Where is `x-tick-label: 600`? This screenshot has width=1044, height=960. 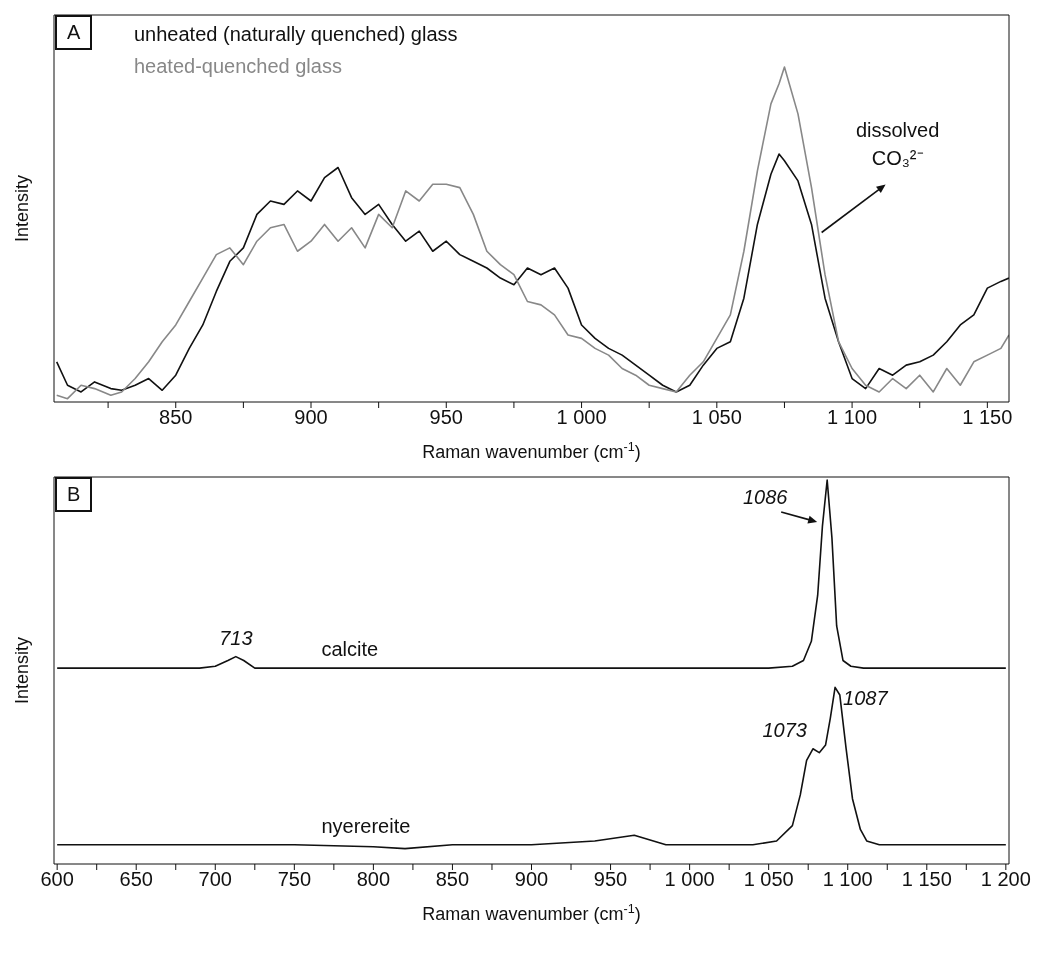
x-tick-label: 600 is located at coordinates (57, 879).